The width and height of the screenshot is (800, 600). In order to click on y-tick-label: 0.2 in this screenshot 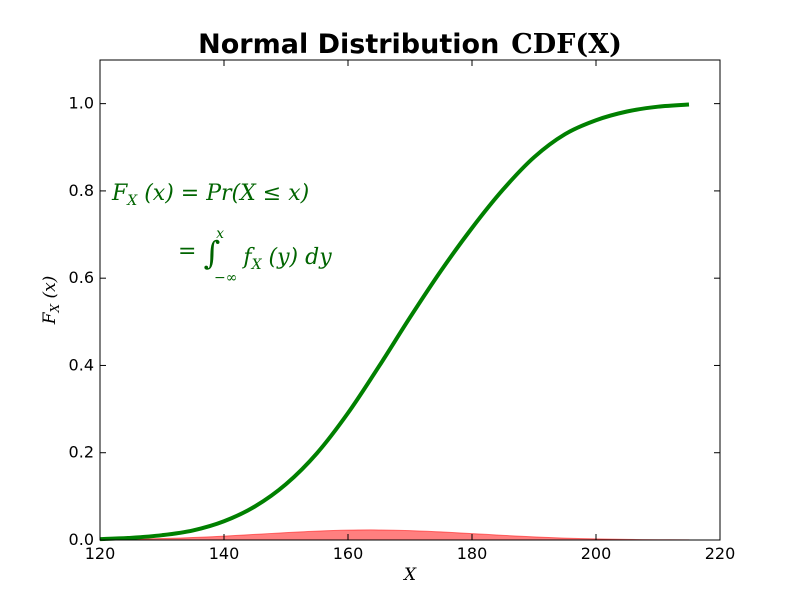, I will do `click(81, 452)`.